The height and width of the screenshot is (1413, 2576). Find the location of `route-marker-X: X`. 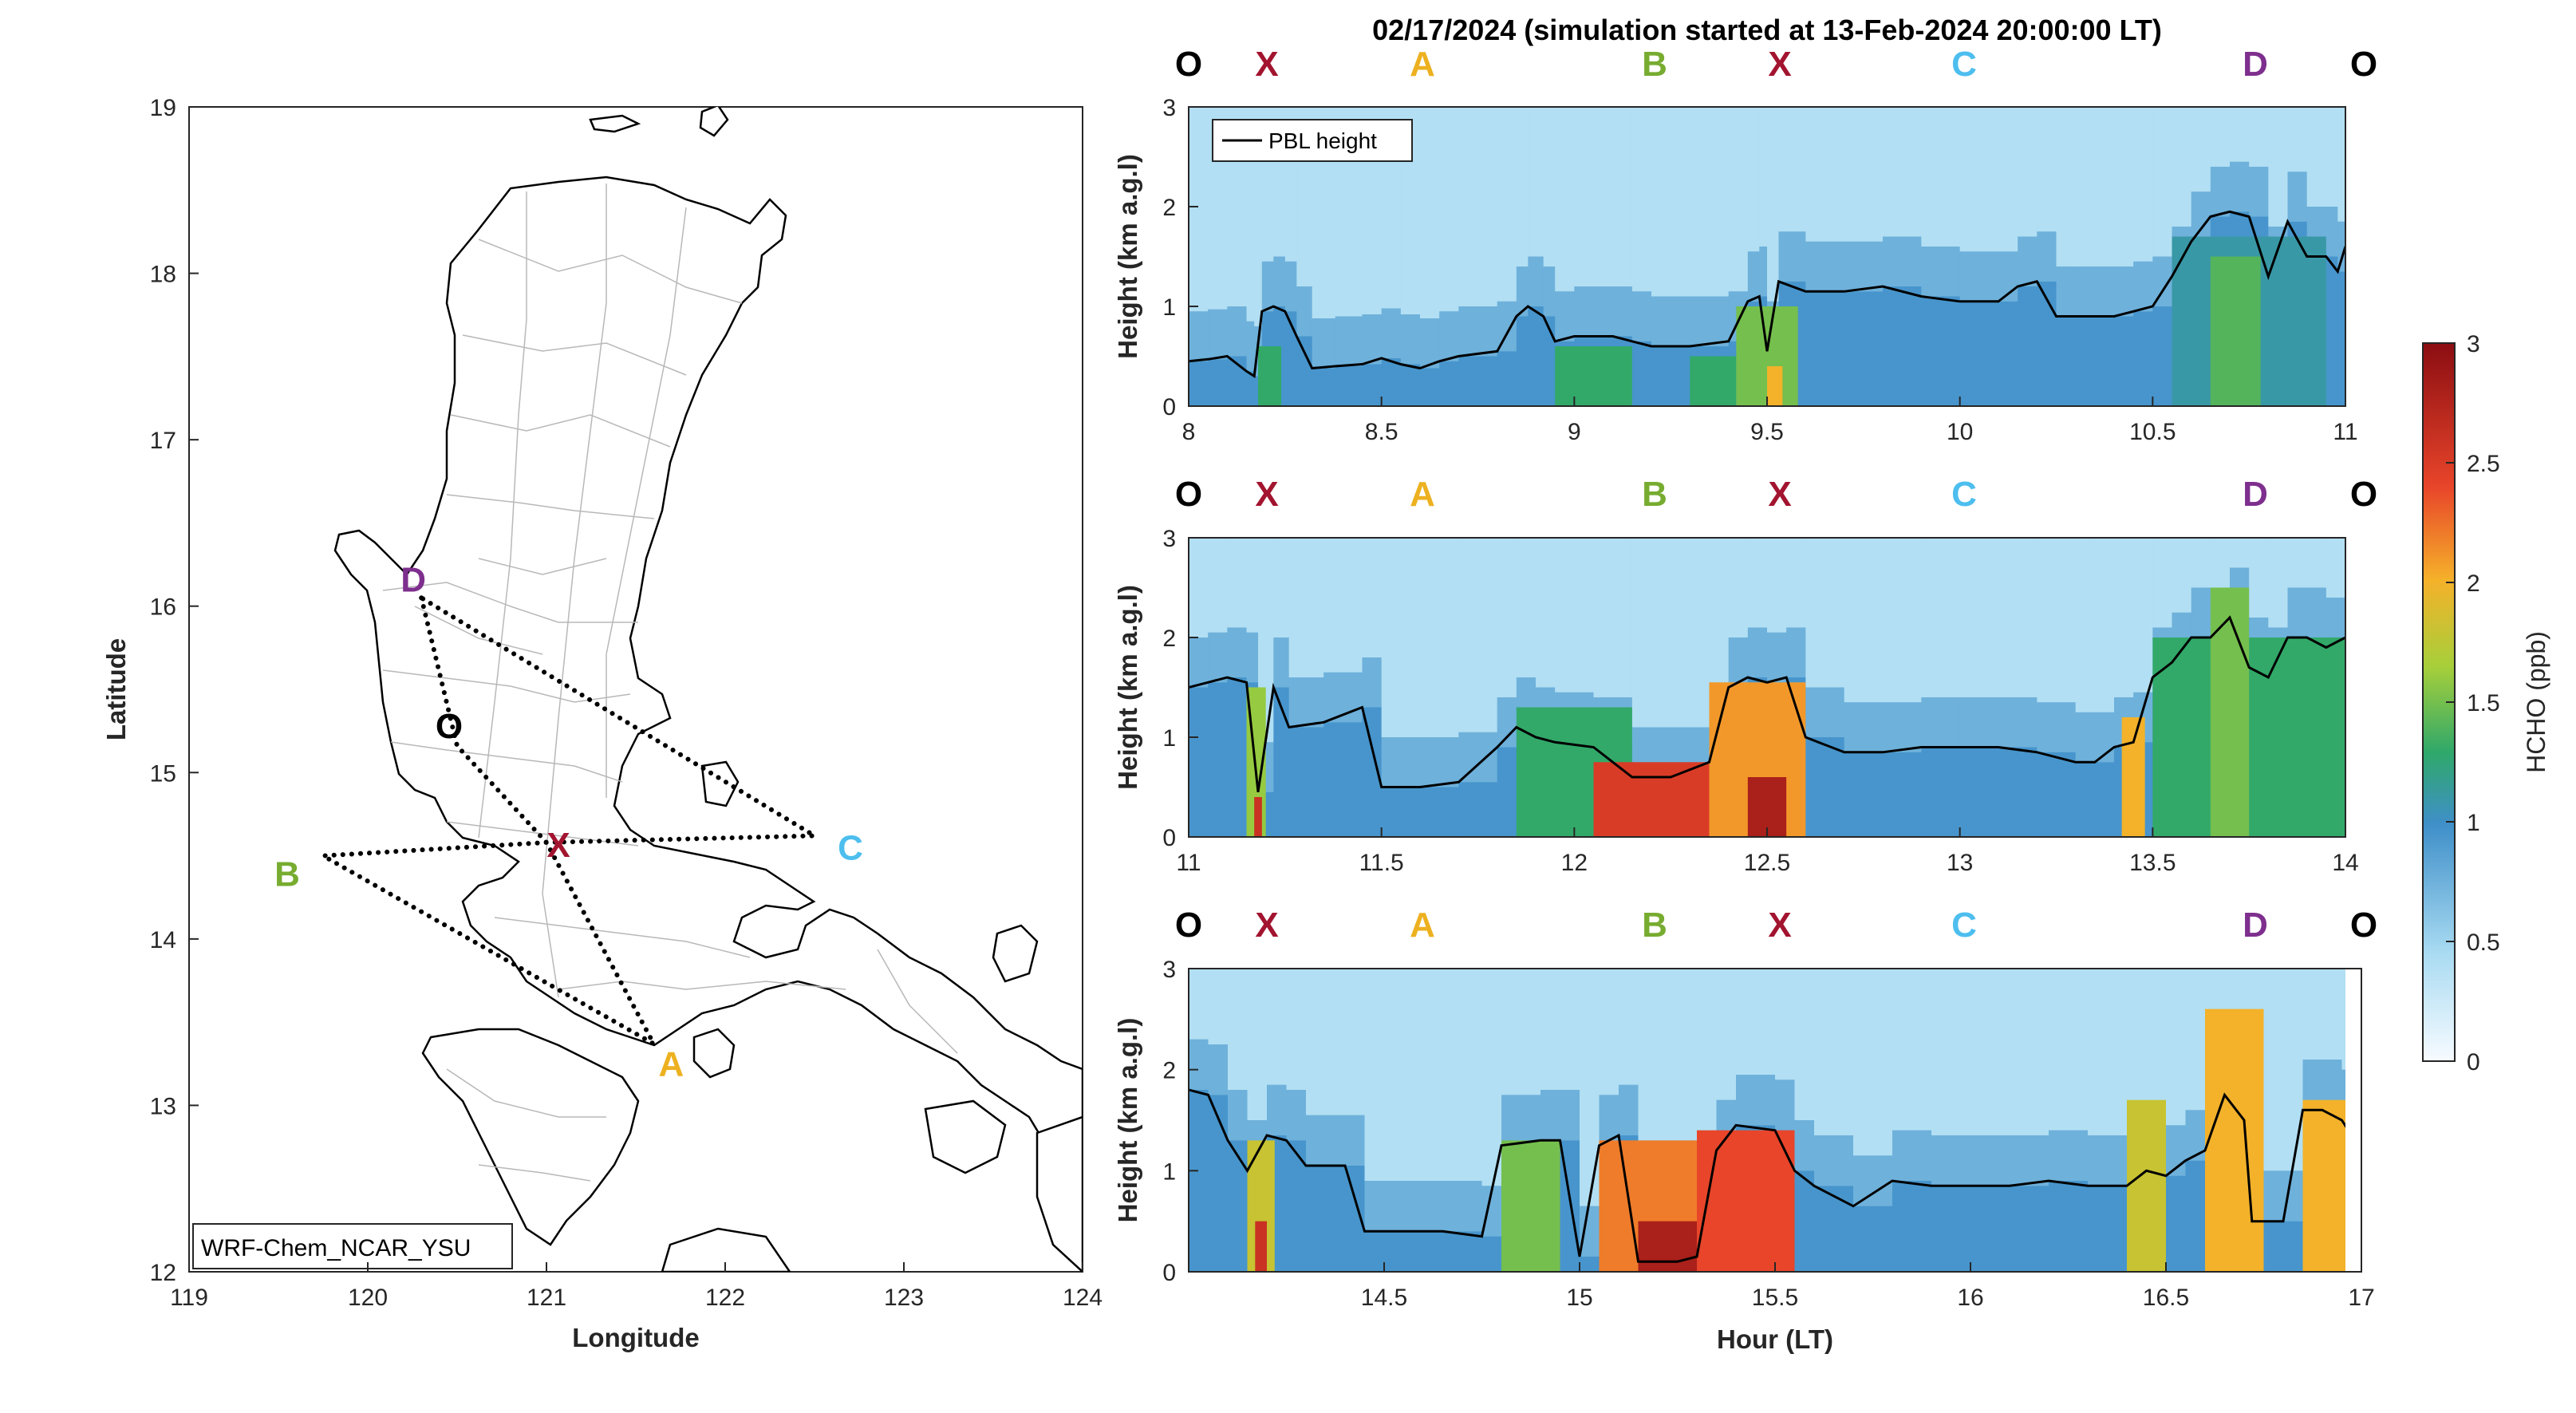

route-marker-X: X is located at coordinates (1267, 64).